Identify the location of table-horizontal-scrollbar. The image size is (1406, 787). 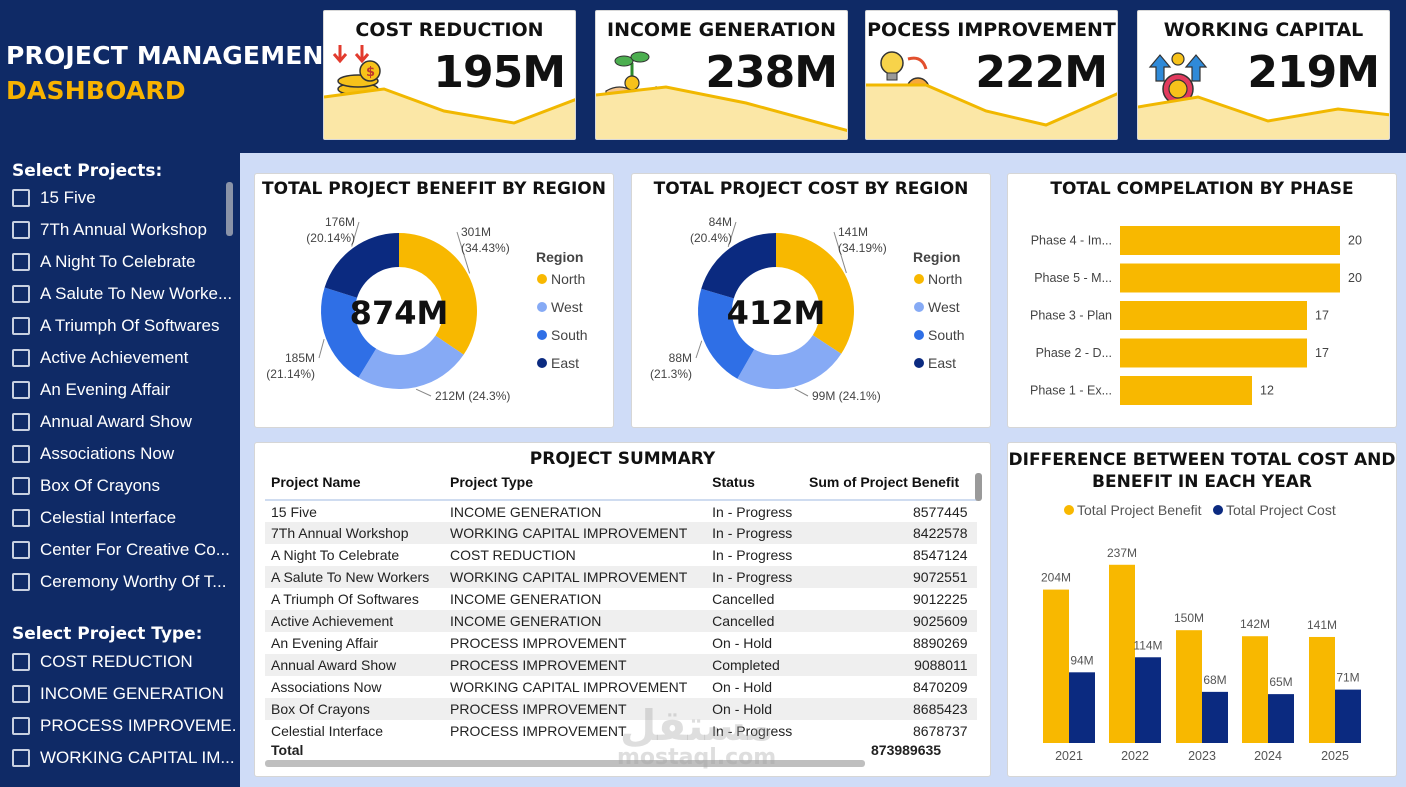
(565, 763).